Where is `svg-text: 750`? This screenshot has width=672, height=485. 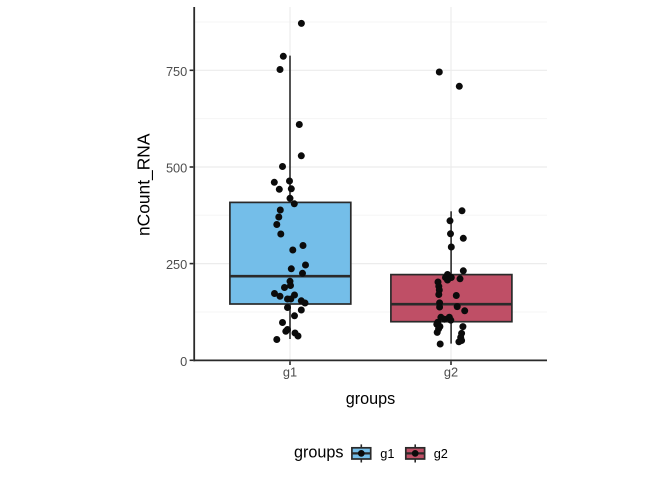 svg-text: 750 is located at coordinates (176, 71).